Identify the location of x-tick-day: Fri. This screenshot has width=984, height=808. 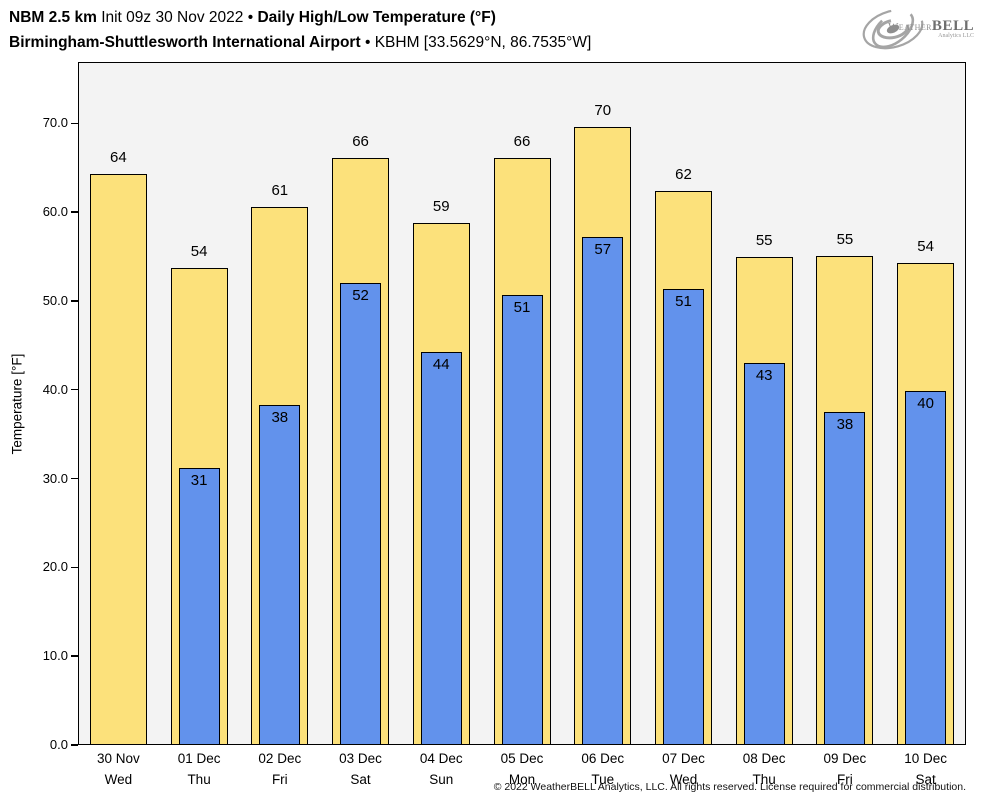
(279, 779).